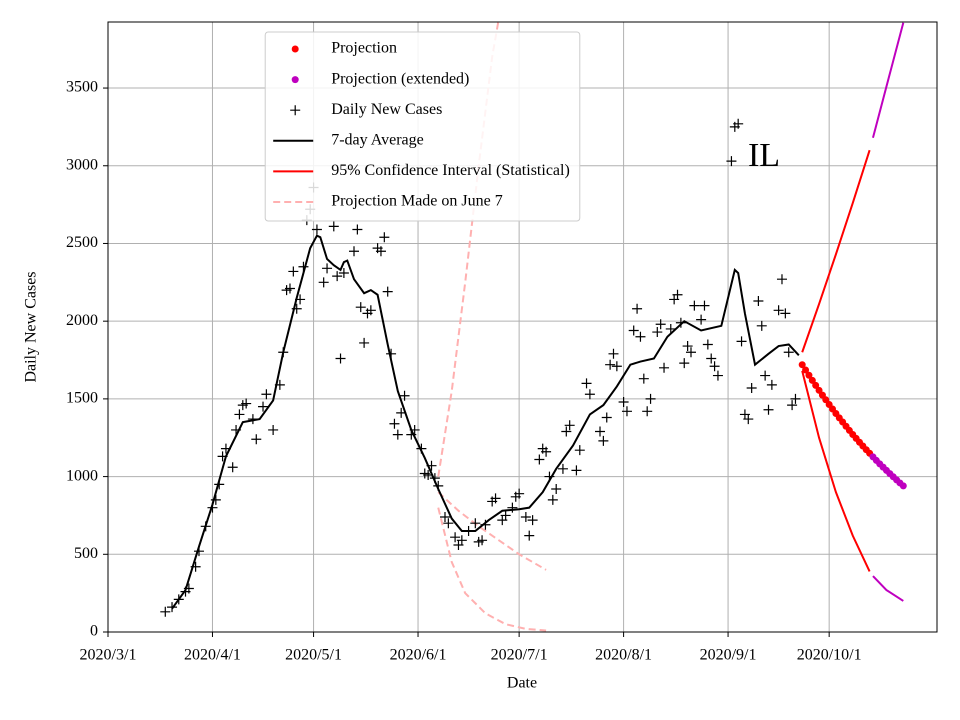  What do you see at coordinates (519, 655) in the screenshot?
I see `x-tick-label: 2020/7/1` at bounding box center [519, 655].